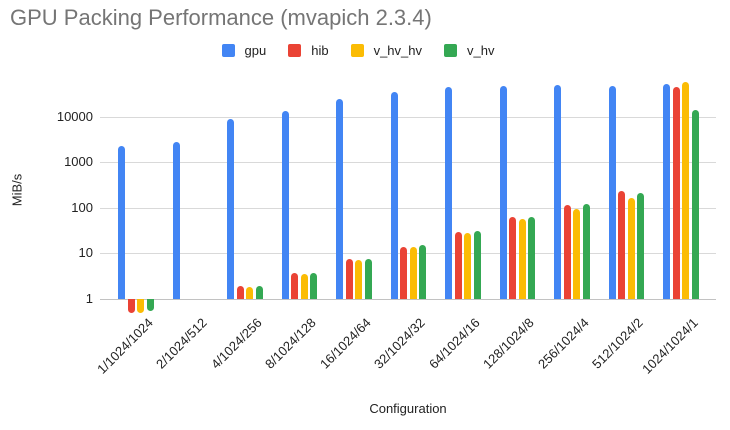 Image resolution: width=730 pixels, height=430 pixels. I want to click on legend-swatch-gpu, so click(228, 50).